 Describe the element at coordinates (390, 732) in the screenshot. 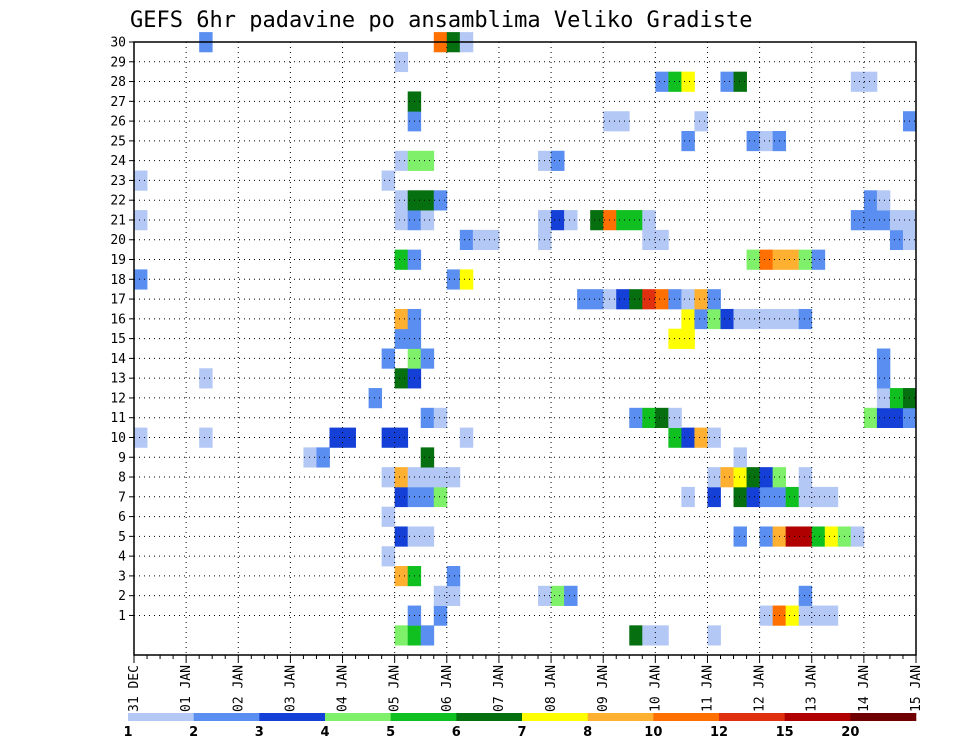

I see `legend-label: 5` at that location.